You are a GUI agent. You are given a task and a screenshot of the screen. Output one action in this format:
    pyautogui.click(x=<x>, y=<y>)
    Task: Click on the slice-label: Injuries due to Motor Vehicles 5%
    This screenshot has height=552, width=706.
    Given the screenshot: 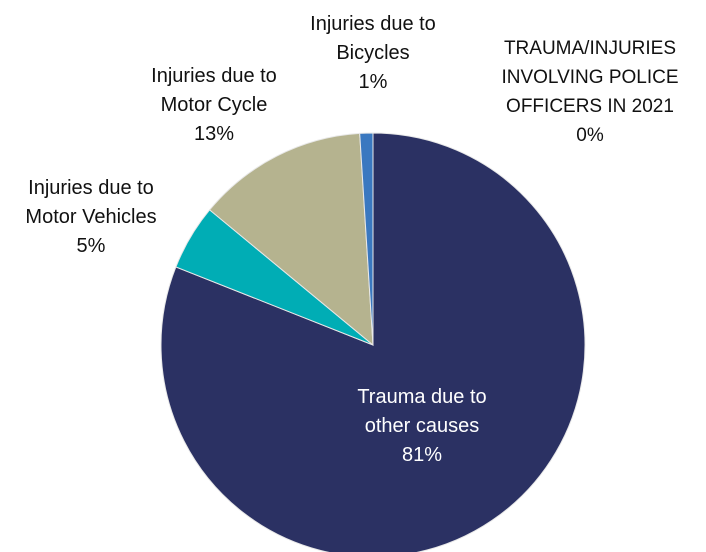 What is the action you would take?
    pyautogui.click(x=91, y=217)
    